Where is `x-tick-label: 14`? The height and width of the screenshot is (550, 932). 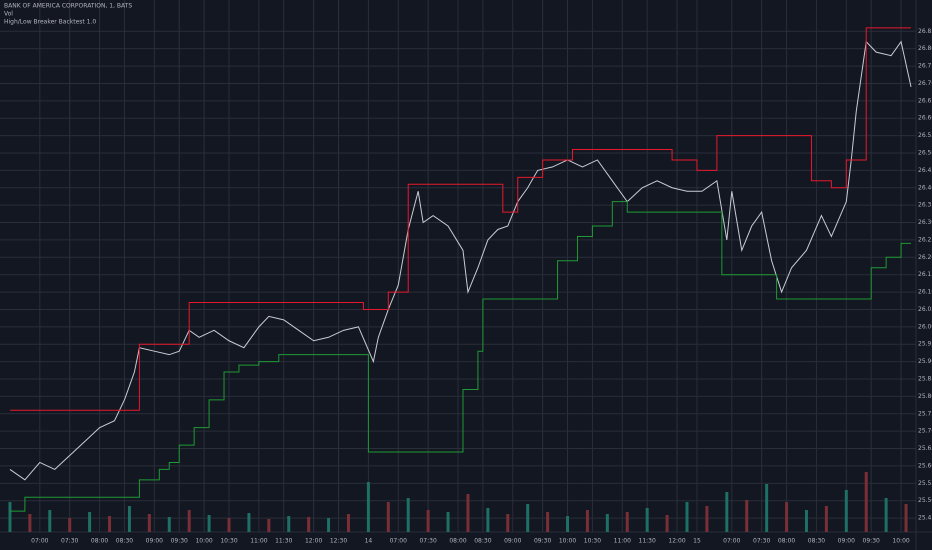
x-tick-label: 14 is located at coordinates (369, 541).